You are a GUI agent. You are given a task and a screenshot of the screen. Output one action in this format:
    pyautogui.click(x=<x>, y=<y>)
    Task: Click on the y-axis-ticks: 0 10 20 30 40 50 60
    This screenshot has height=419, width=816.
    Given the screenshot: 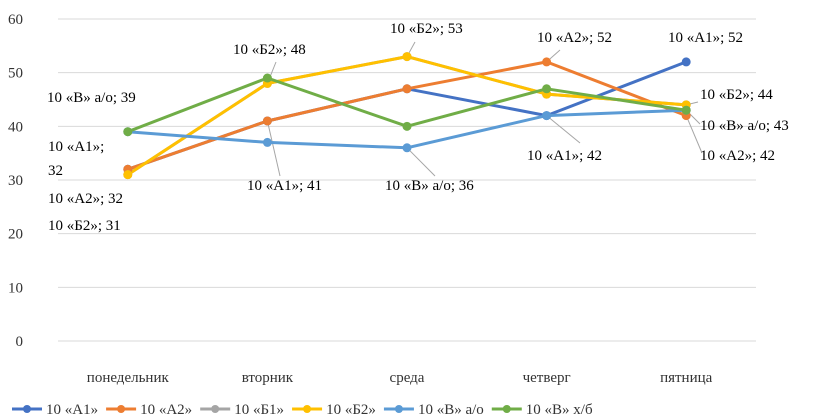 What is the action you would take?
    pyautogui.click(x=15, y=181)
    